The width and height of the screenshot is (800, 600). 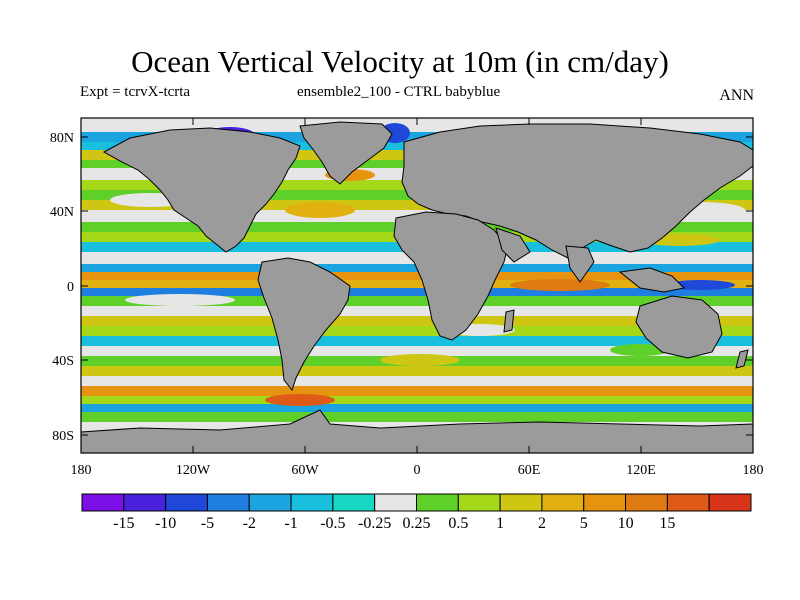 What do you see at coordinates (165, 523) in the screenshot?
I see `colorbar-label: -10` at bounding box center [165, 523].